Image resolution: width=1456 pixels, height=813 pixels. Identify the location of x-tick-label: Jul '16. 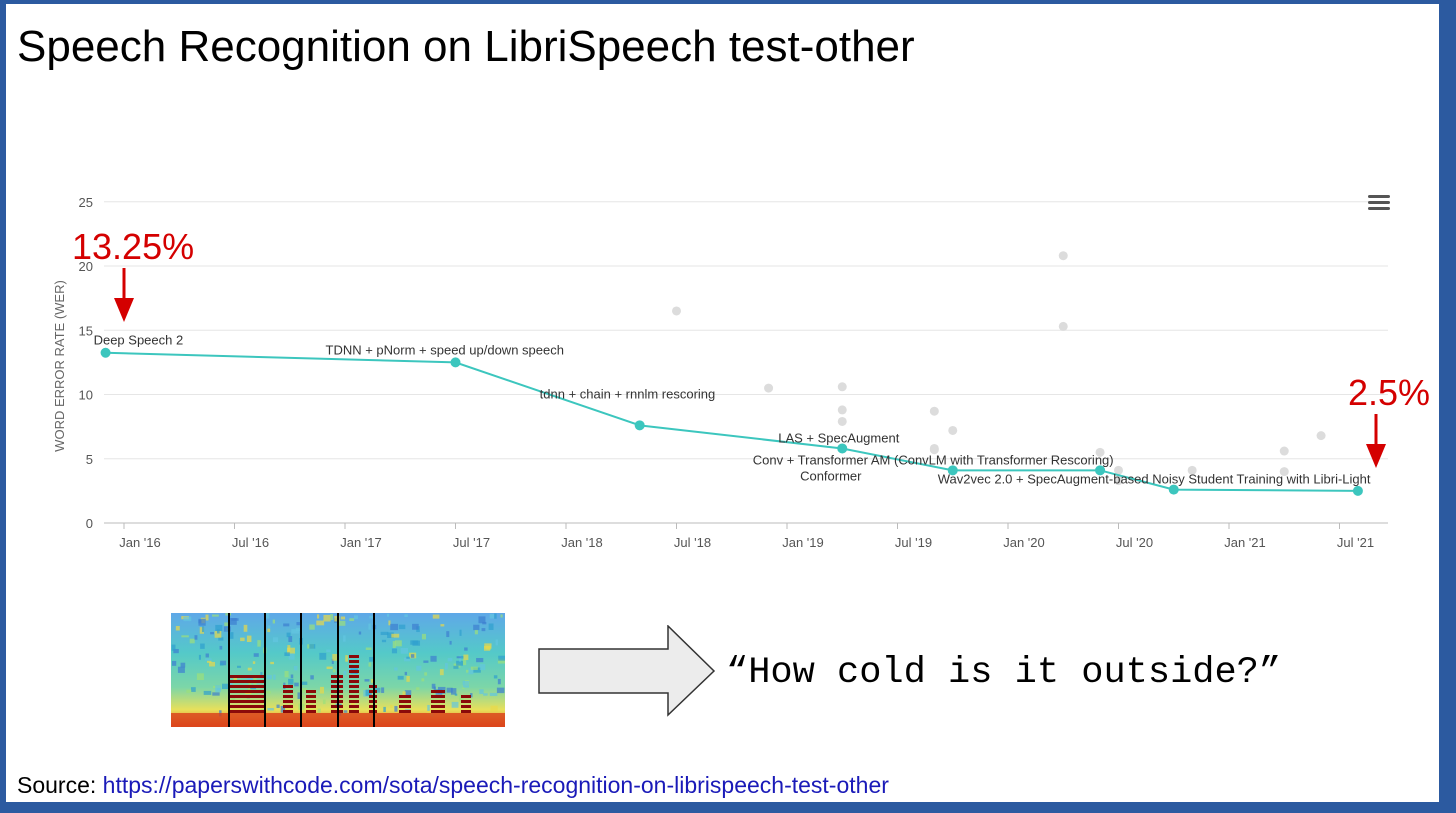
(250, 542).